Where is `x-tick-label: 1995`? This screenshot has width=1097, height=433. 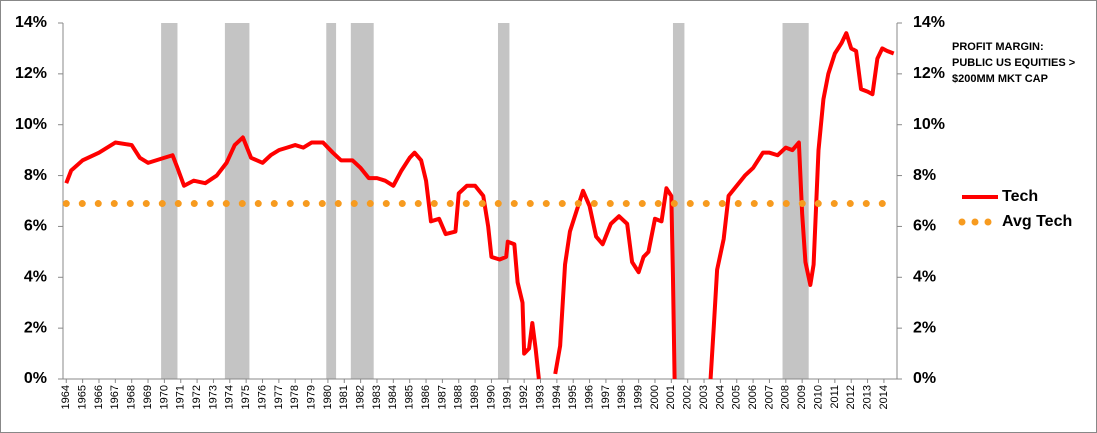 x-tick-label: 1995 is located at coordinates (573, 397).